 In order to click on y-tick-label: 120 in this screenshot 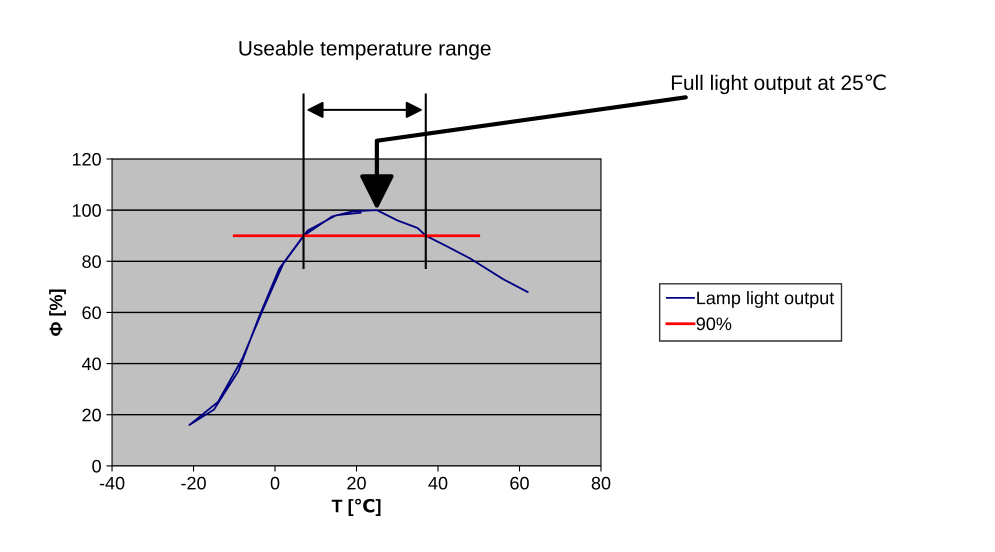, I will do `click(86, 159)`.